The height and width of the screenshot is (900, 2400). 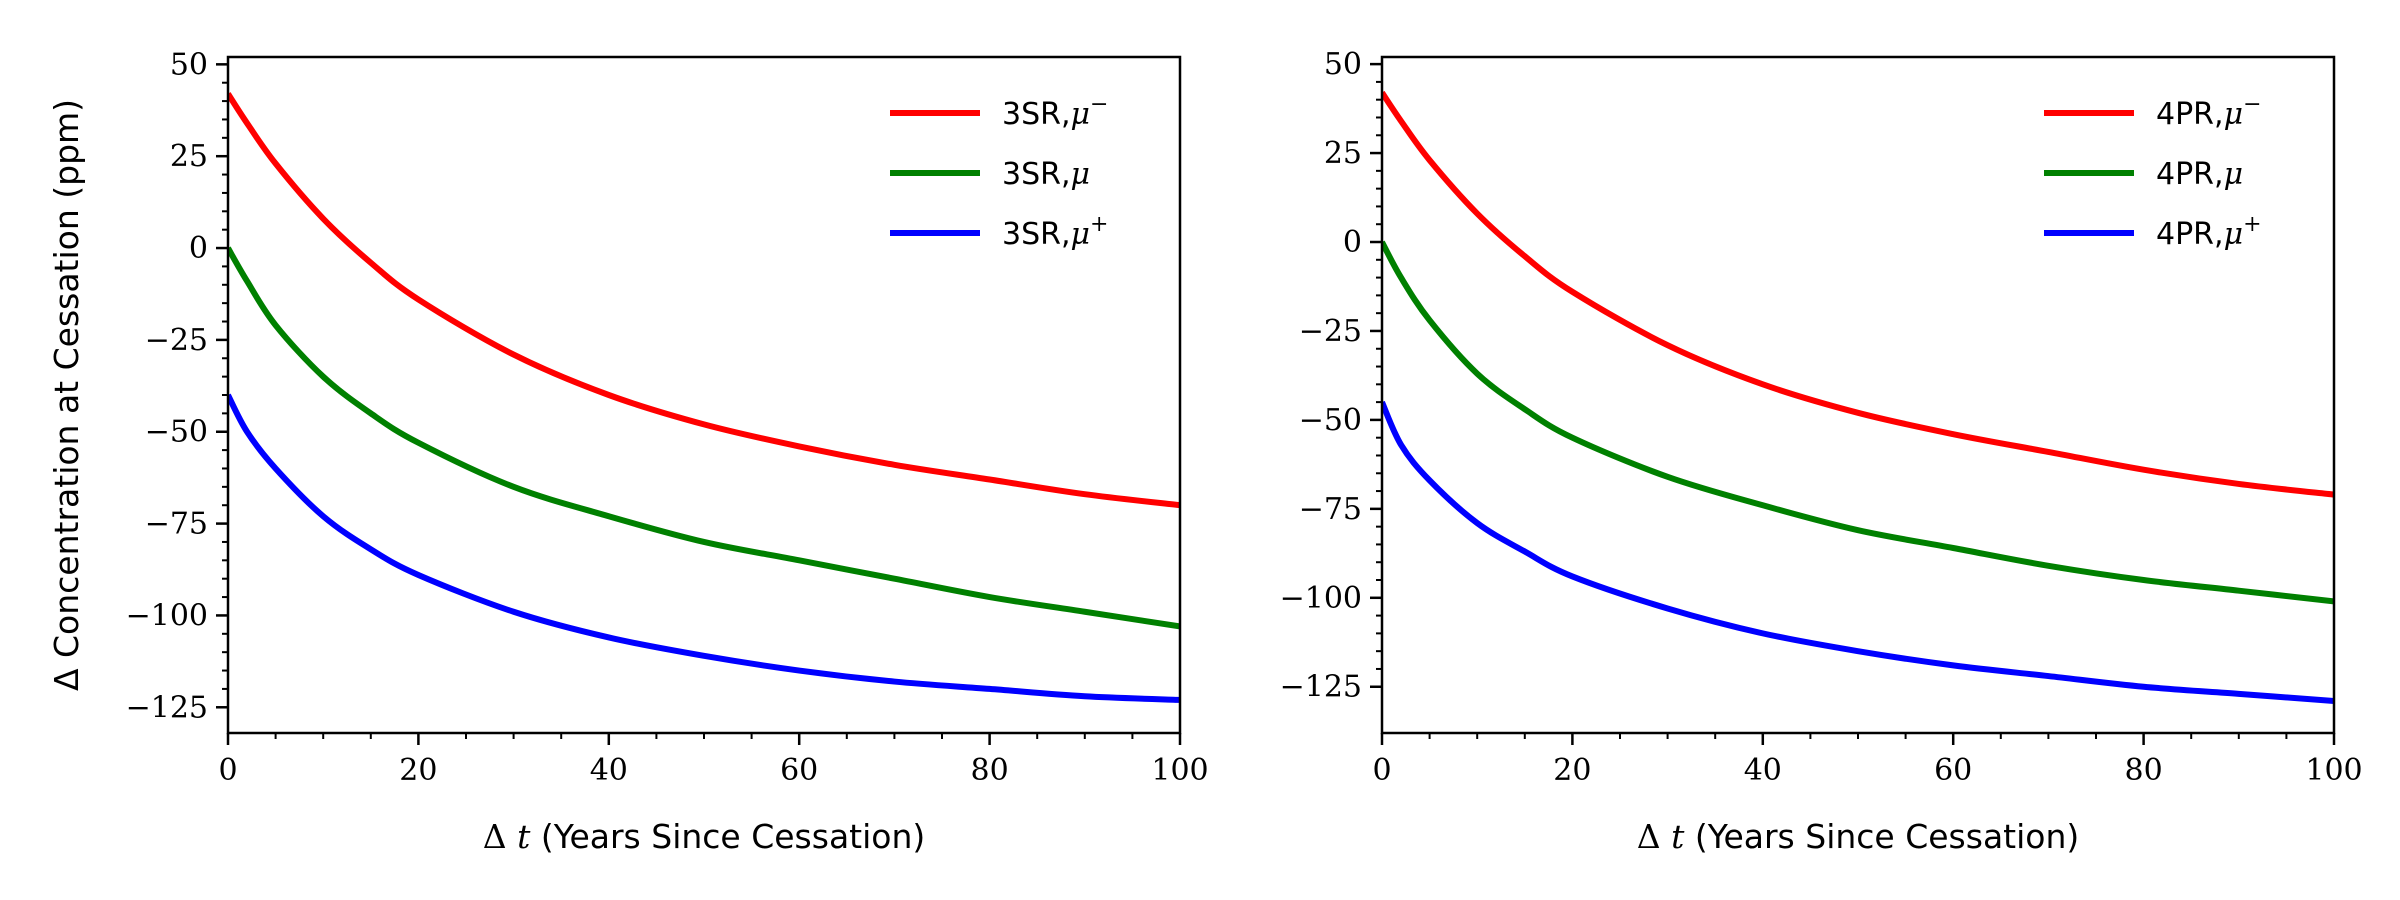 What do you see at coordinates (2209, 112) in the screenshot?
I see `legend-label-1: 4PR,μ−` at bounding box center [2209, 112].